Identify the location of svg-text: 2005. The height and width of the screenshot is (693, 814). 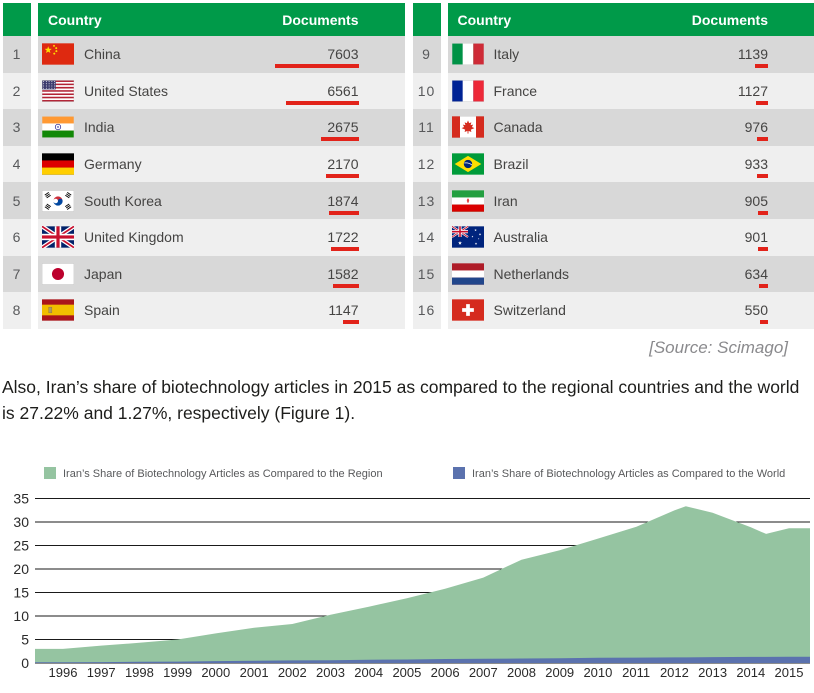
(406, 672).